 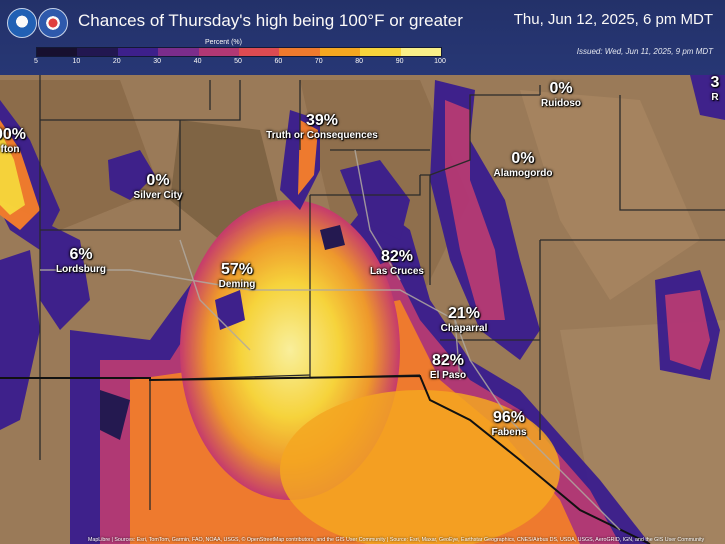 What do you see at coordinates (81, 260) in the screenshot?
I see `place-label-lordsburg: 6% Lordsburg` at bounding box center [81, 260].